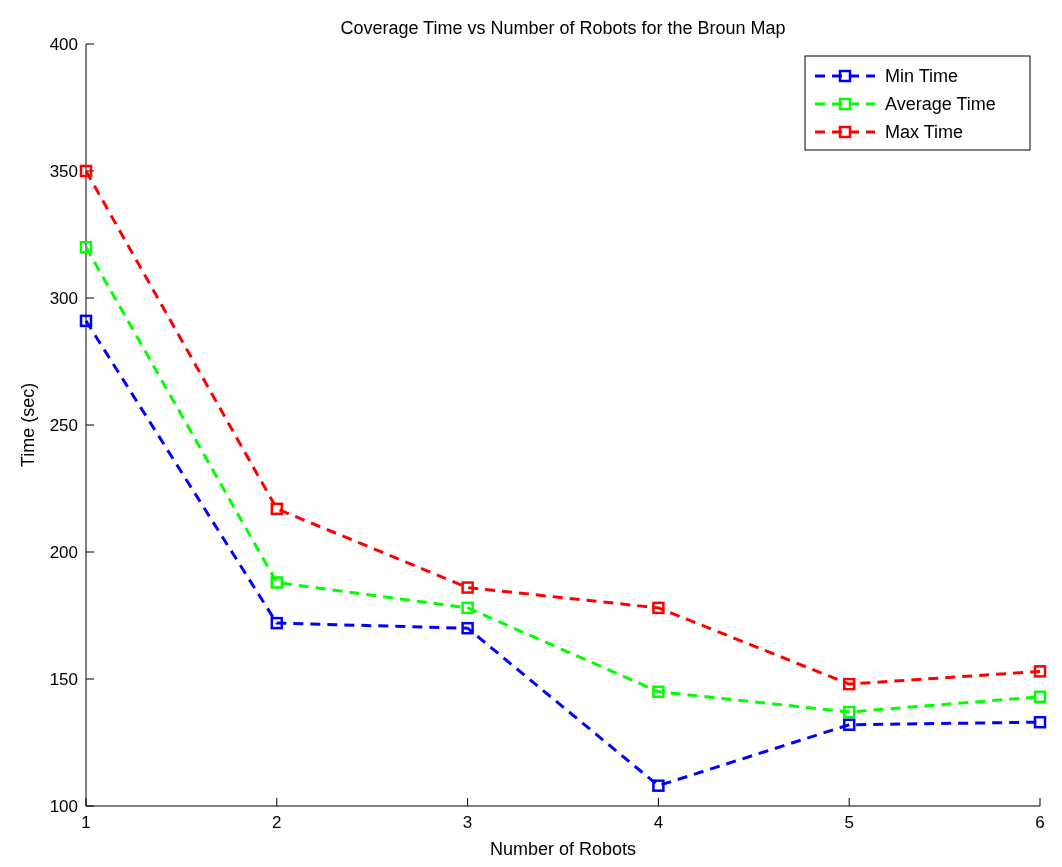  Describe the element at coordinates (467, 822) in the screenshot. I see `x-tick-label: 3` at that location.